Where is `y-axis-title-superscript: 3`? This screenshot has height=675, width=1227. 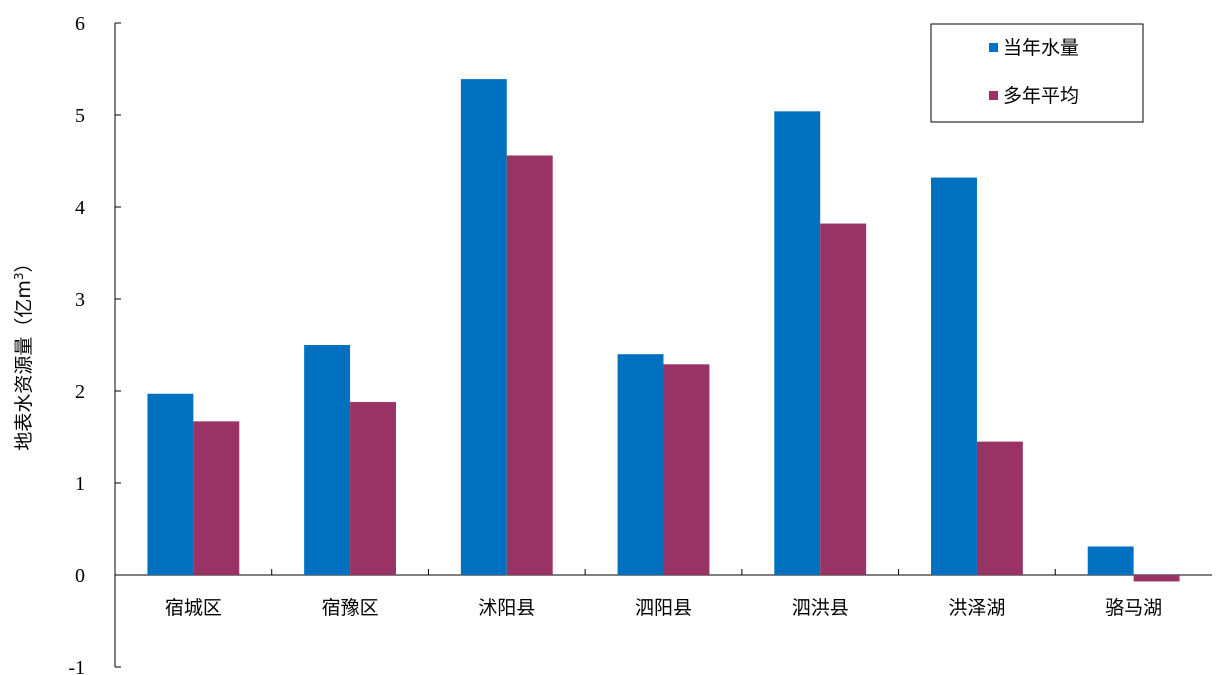 y-axis-title-superscript: 3 is located at coordinates (19, 276).